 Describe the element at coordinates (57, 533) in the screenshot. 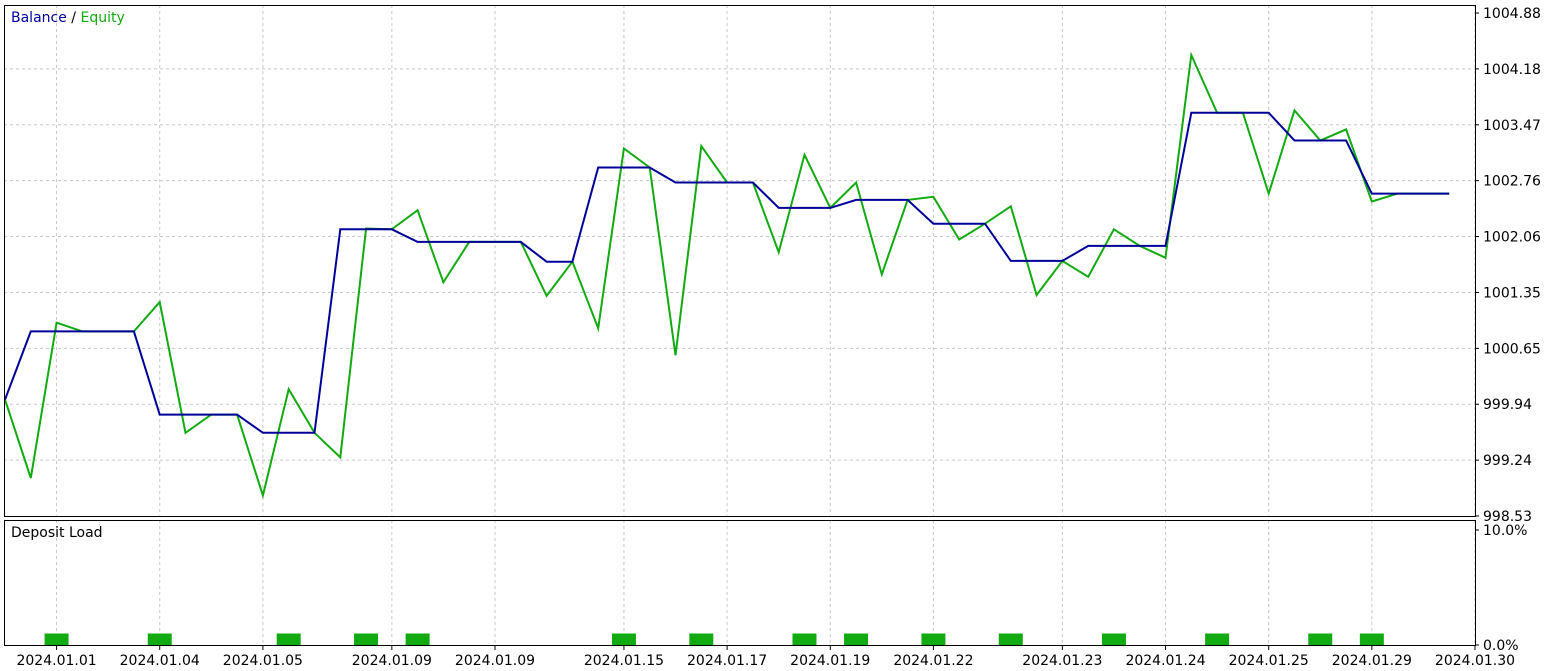

I see `deposit-load-title: Deposit Load` at that location.